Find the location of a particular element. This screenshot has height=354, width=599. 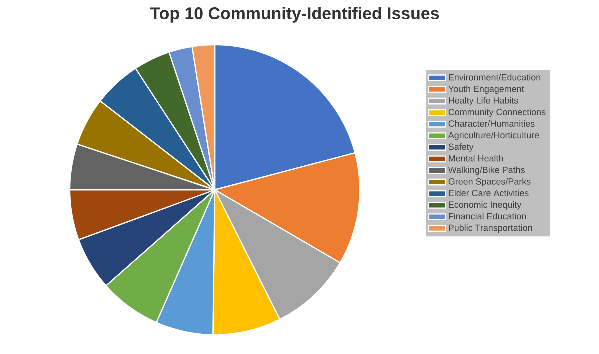

legend-label: Safety is located at coordinates (461, 148).